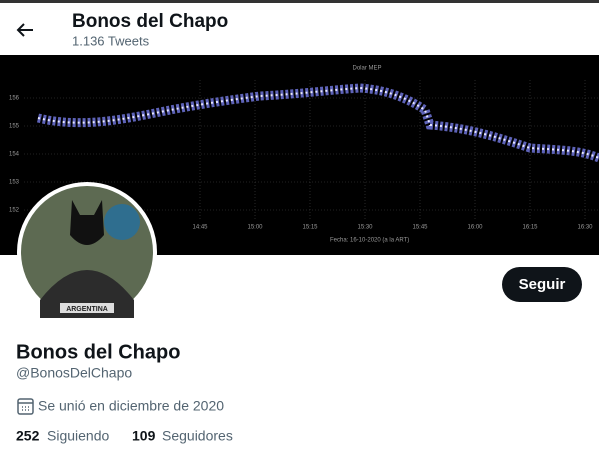 This screenshot has width=599, height=454. I want to click on following-count: 252, so click(28, 436).